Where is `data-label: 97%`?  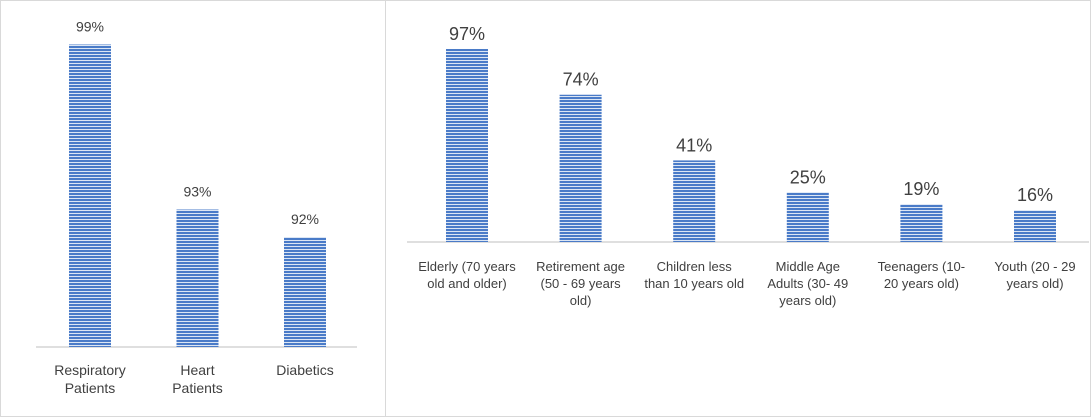 data-label: 97% is located at coordinates (467, 34).